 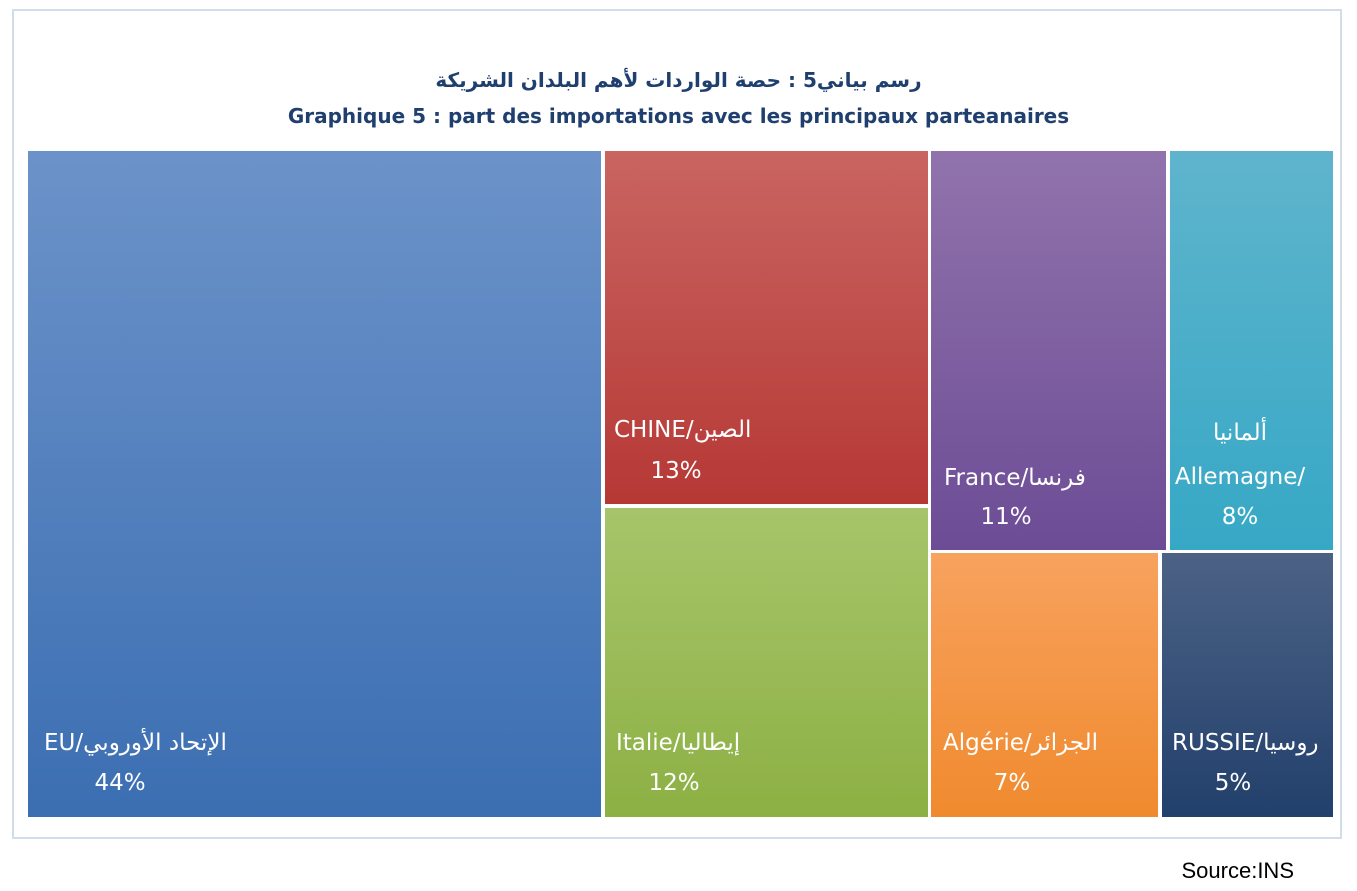 I want to click on tile-value-label: 13%, so click(x=675, y=471).